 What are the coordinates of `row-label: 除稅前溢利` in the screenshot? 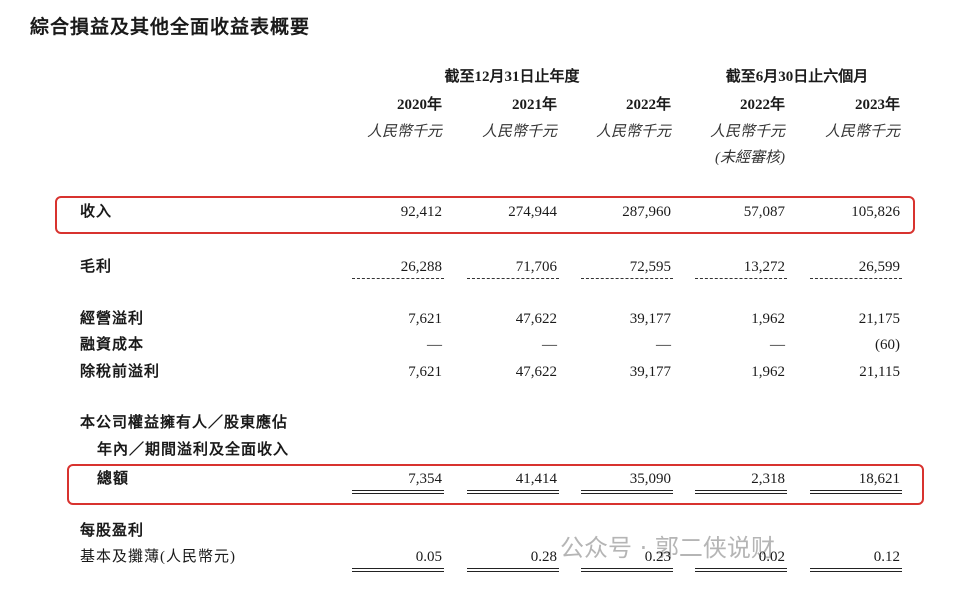 It's located at (120, 372).